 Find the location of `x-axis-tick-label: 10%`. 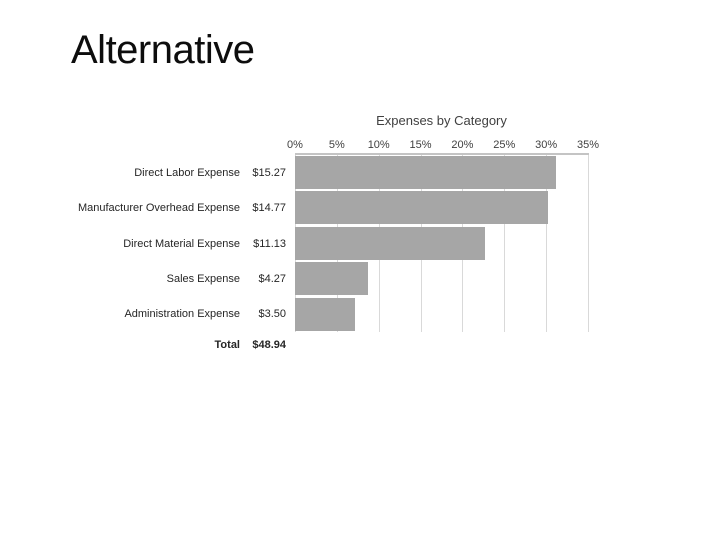

x-axis-tick-label: 10% is located at coordinates (378, 145).